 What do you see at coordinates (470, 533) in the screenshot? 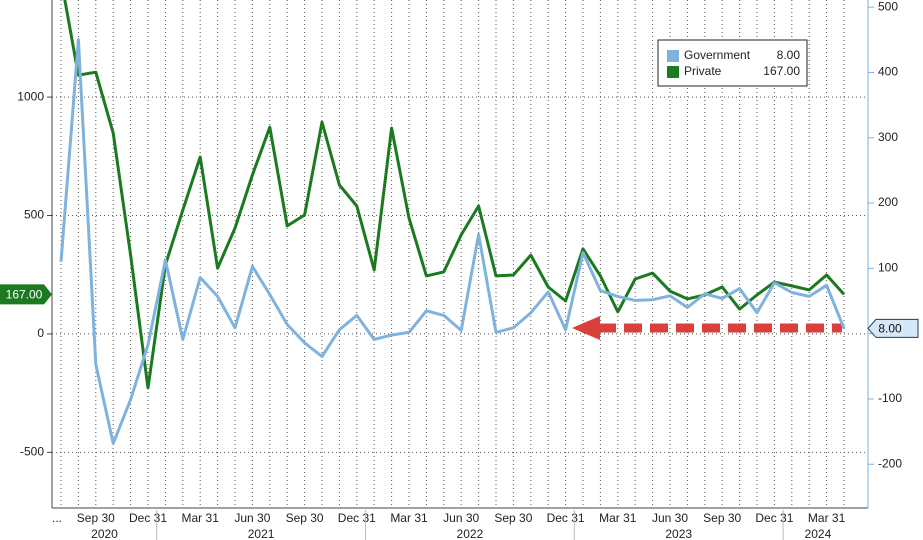
I see `x-group-label: 2022` at bounding box center [470, 533].